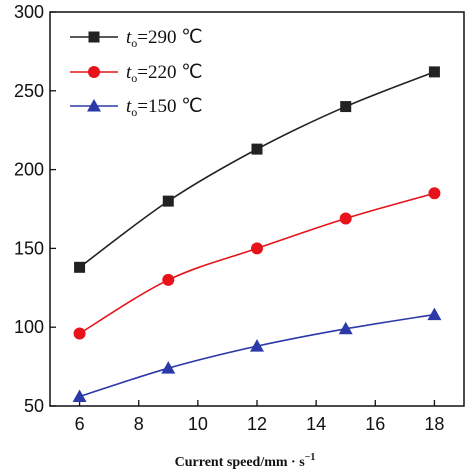 The image size is (474, 474). What do you see at coordinates (164, 38) in the screenshot?
I see `legend-label: to=290 ℃` at bounding box center [164, 38].